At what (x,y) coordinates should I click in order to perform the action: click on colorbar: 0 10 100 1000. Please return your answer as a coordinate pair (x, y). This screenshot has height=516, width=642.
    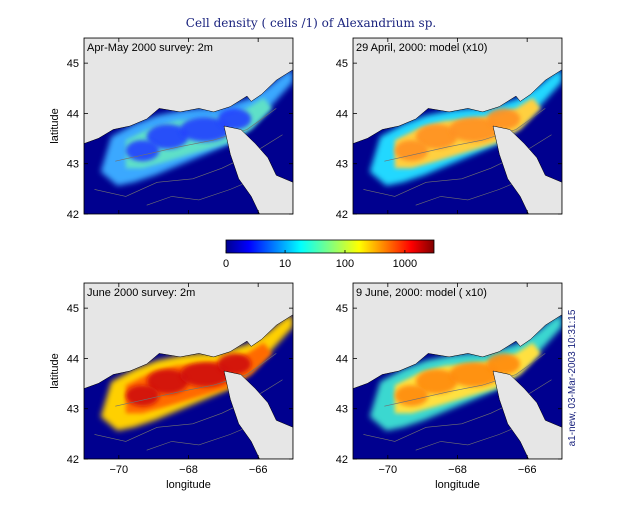
    Looking at the image, I should click on (329, 254).